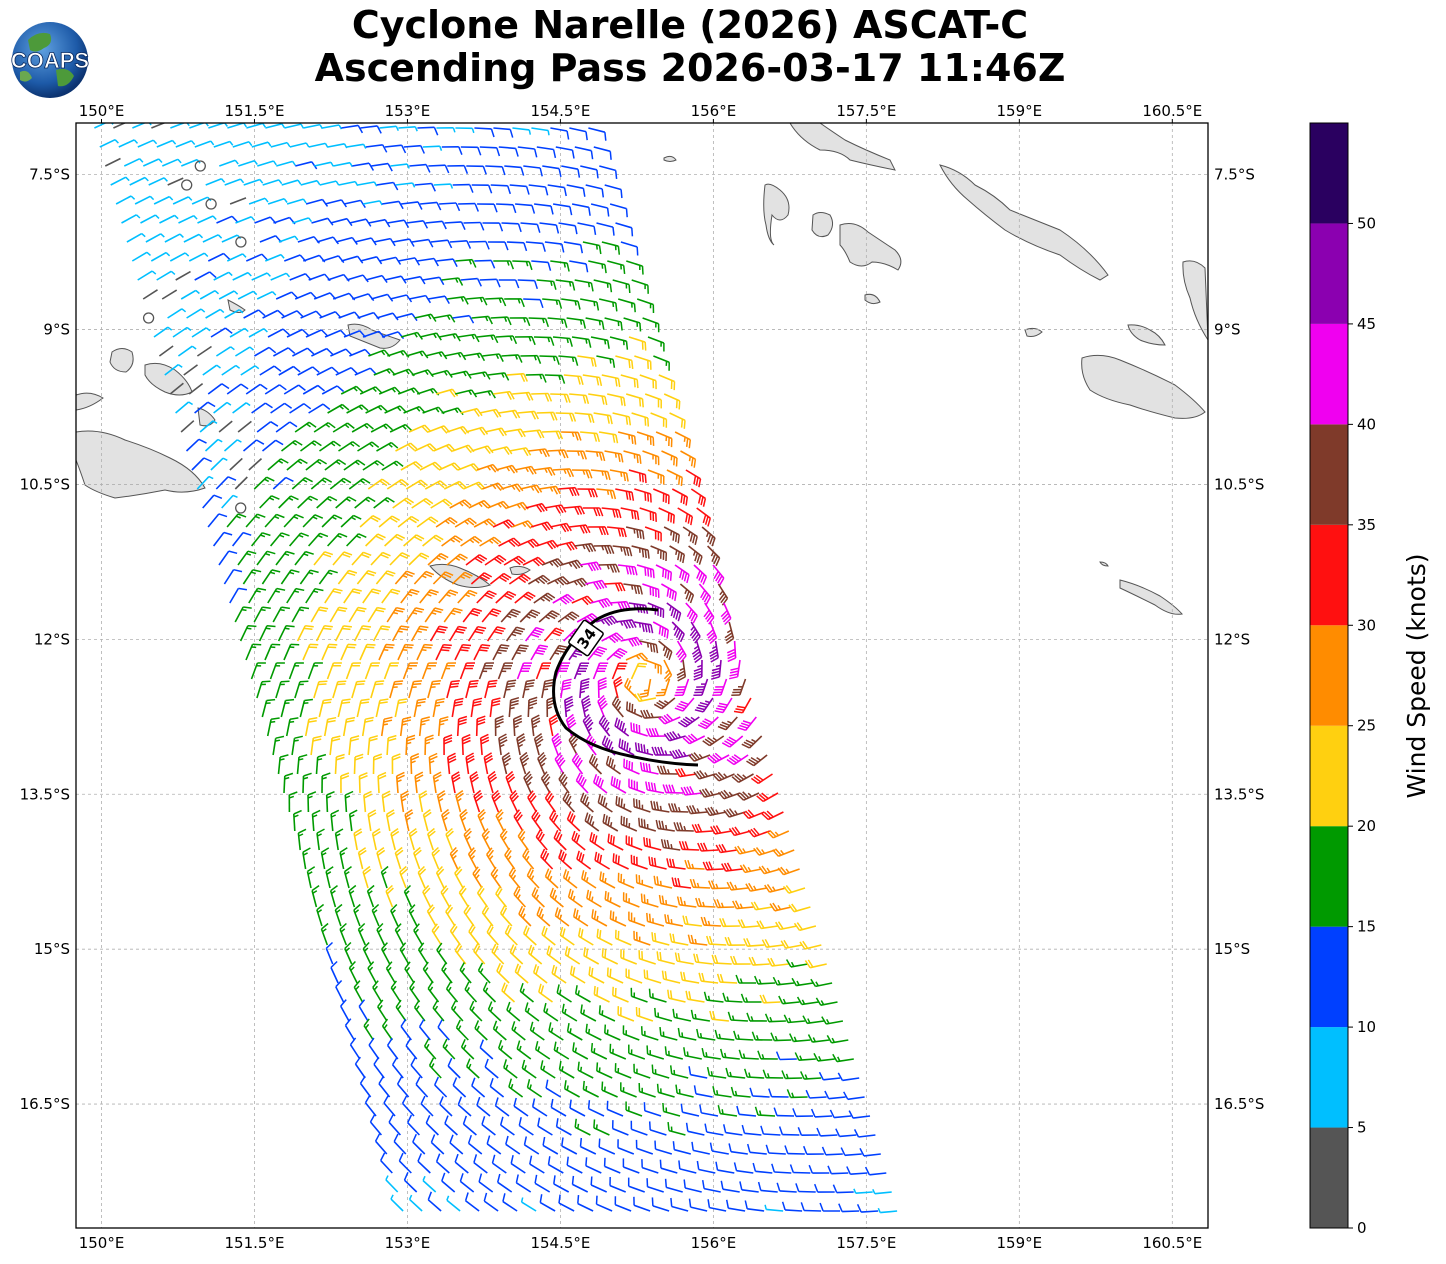 The width and height of the screenshot is (1446, 1264). Describe the element at coordinates (1227, 330) in the screenshot. I see `lat-label-right: 9°S` at that location.